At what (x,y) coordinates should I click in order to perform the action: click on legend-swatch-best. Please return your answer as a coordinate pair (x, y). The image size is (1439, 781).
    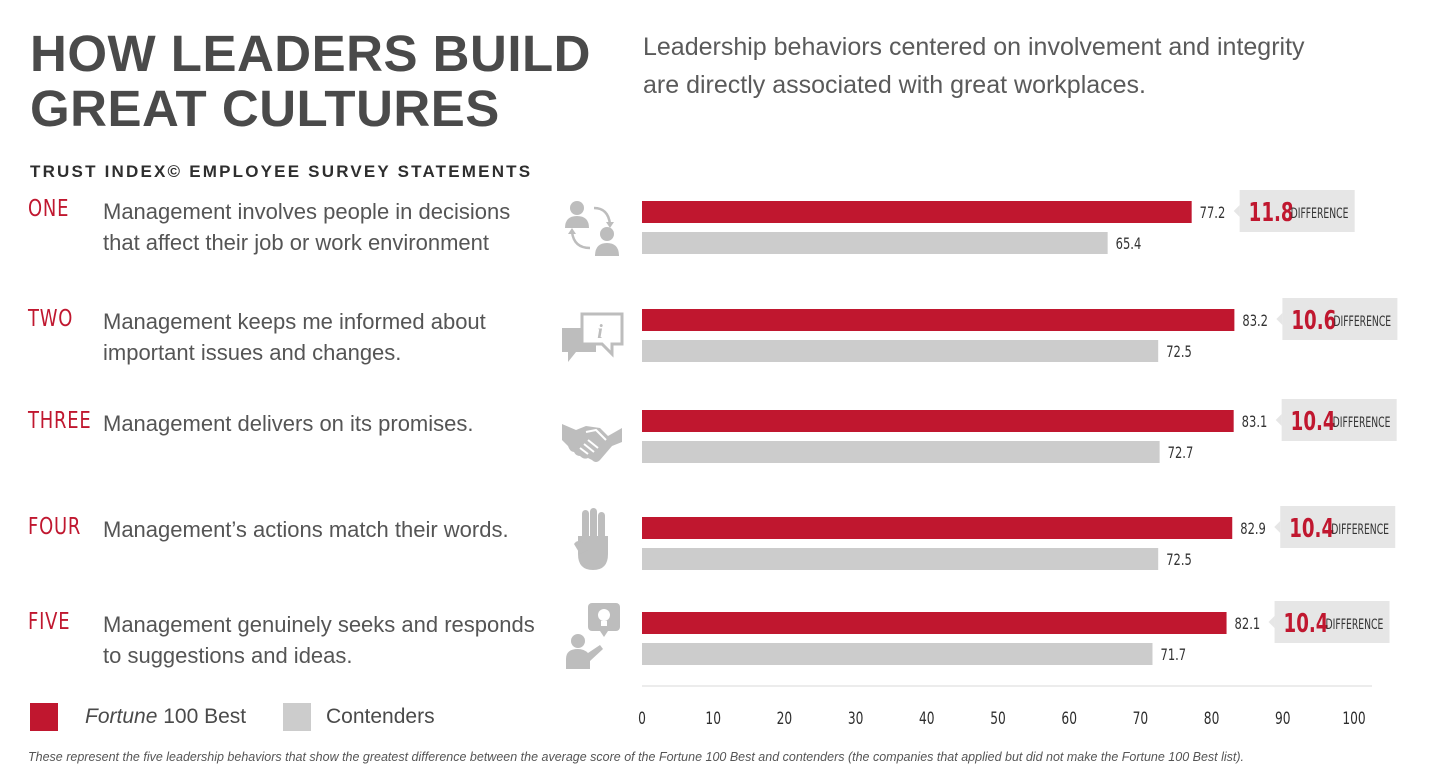
    Looking at the image, I should click on (44, 717).